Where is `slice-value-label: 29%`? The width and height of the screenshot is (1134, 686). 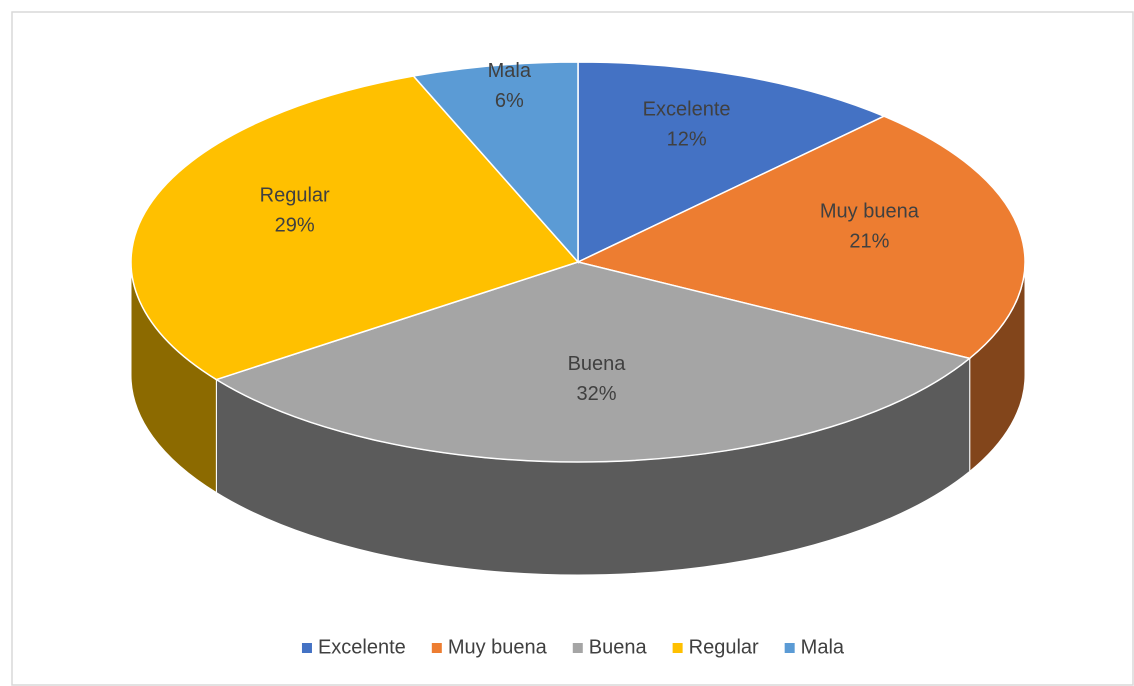
slice-value-label: 29% is located at coordinates (295, 225).